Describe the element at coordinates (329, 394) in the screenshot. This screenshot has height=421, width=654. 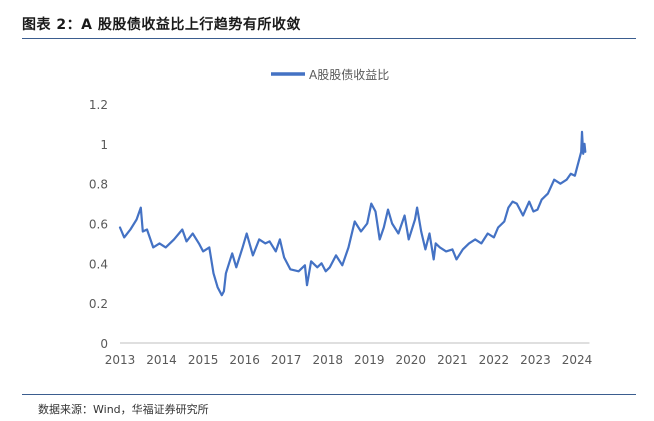
I see `bottom-rule` at that location.